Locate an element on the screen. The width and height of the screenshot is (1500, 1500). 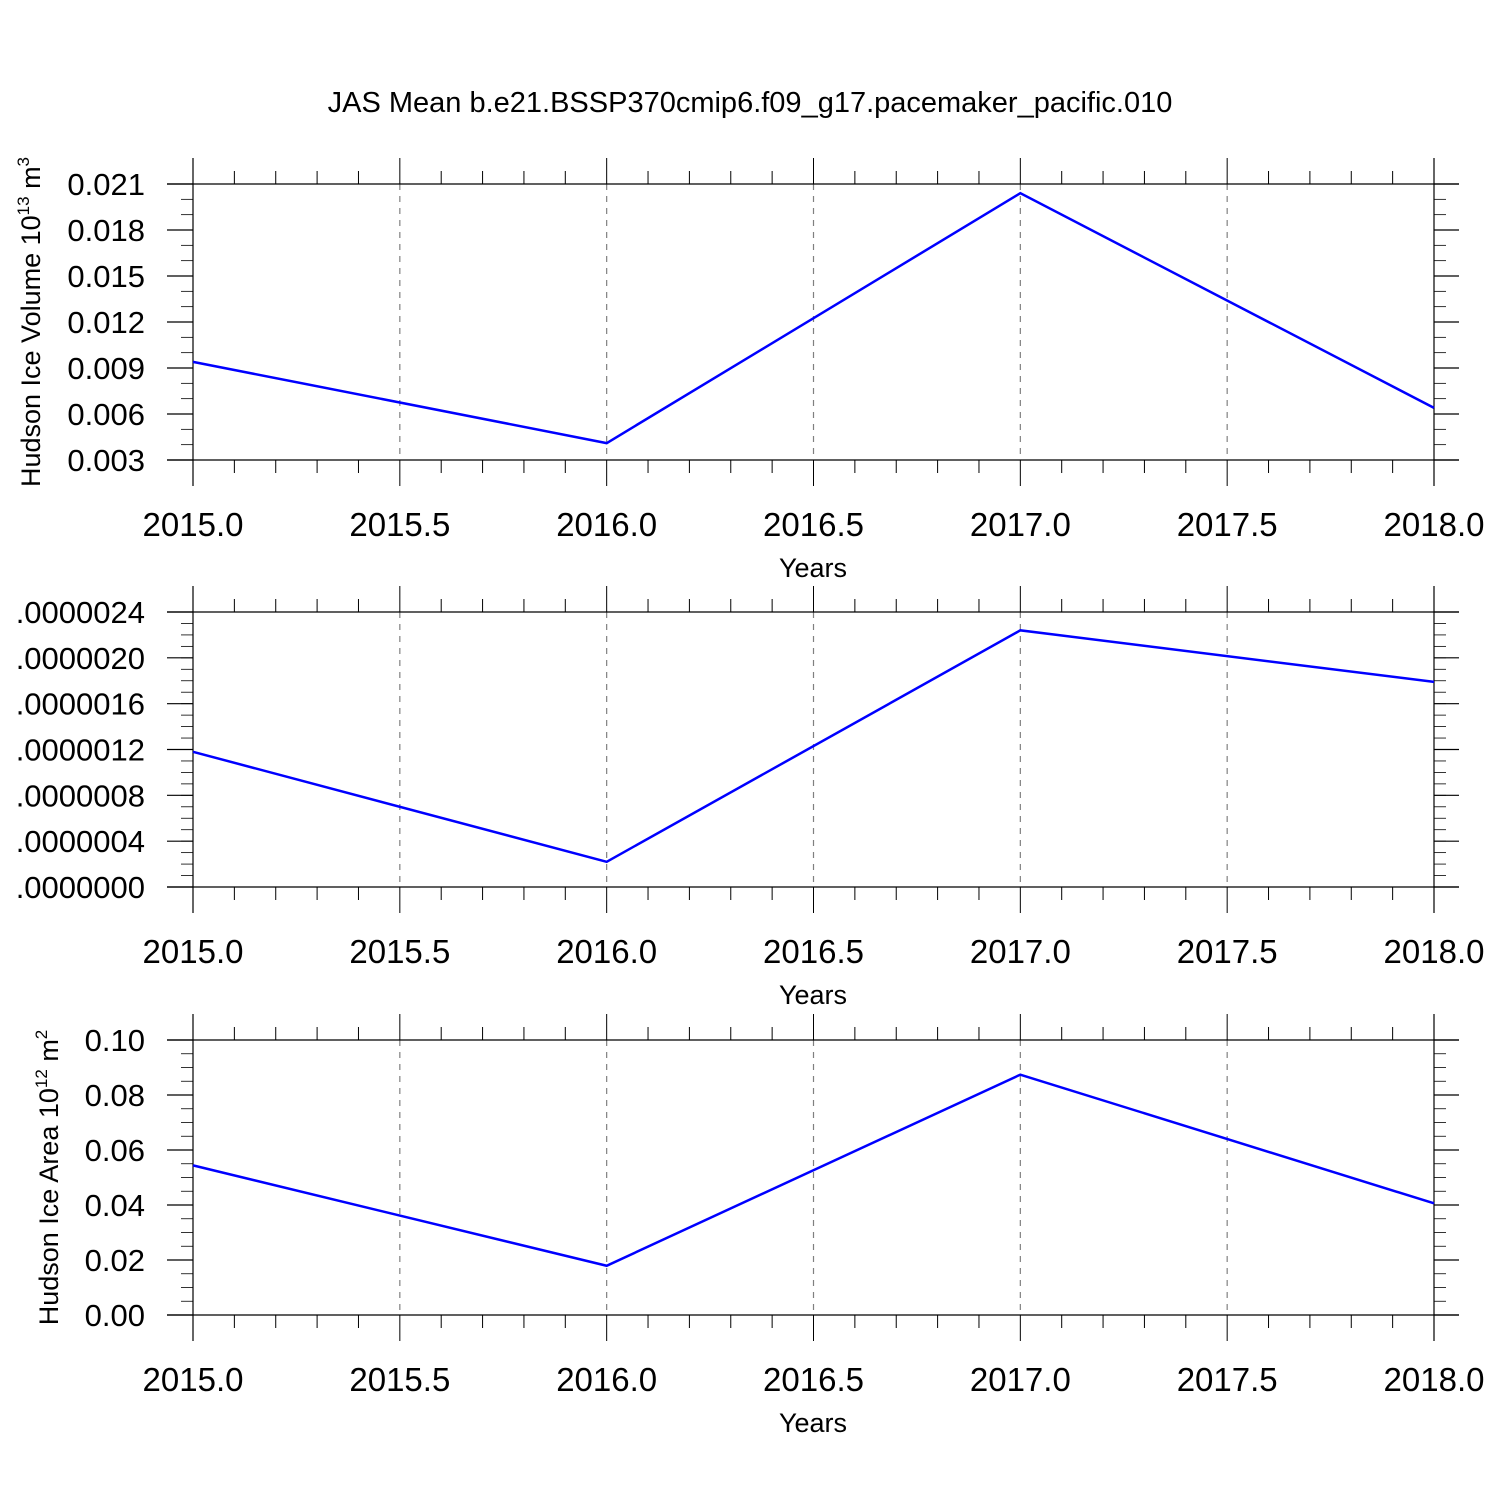
y-tick-label: 0.00 is located at coordinates (115, 1315).